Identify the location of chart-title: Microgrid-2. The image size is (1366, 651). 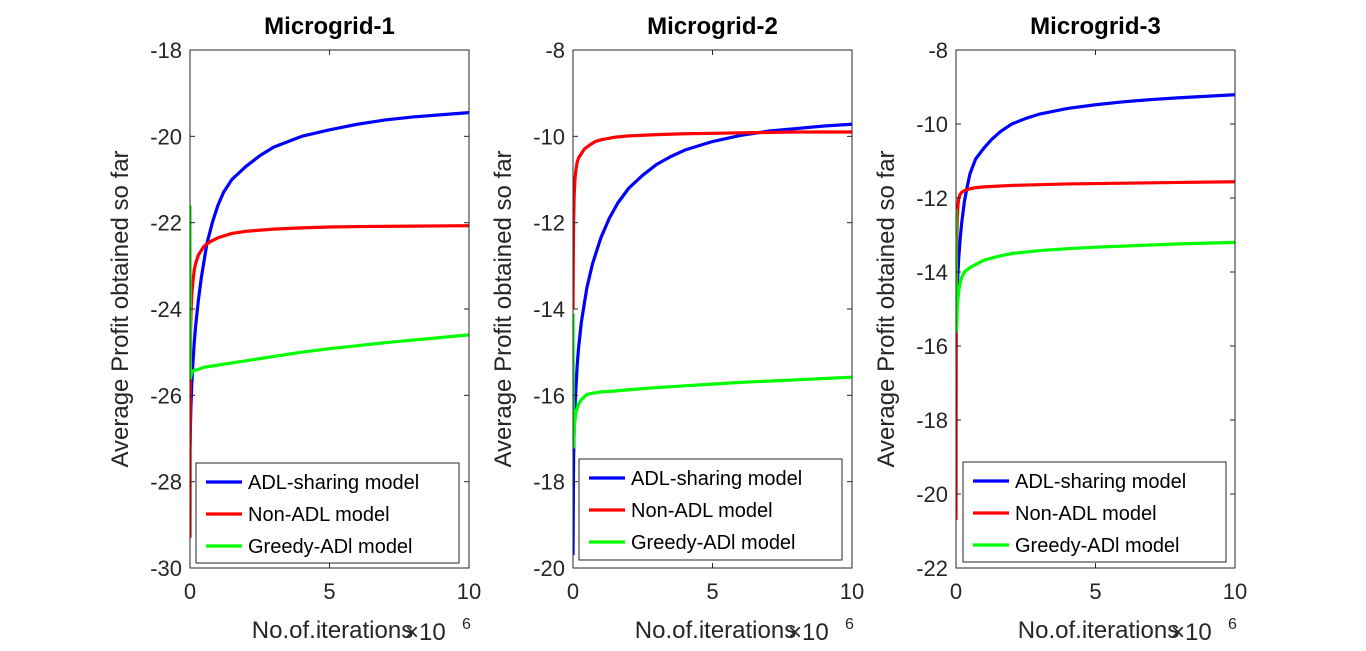
(712, 26).